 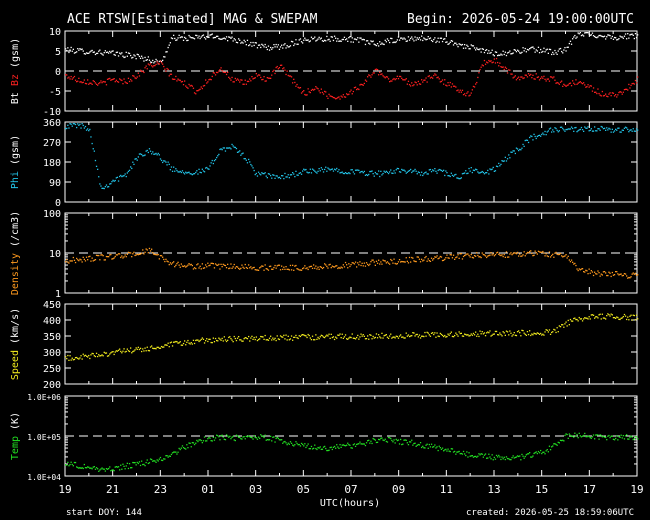 What do you see at coordinates (192, 19) in the screenshot?
I see `plot-title: ACE RTSW[Estimated] MAG & SWEPAM` at bounding box center [192, 19].